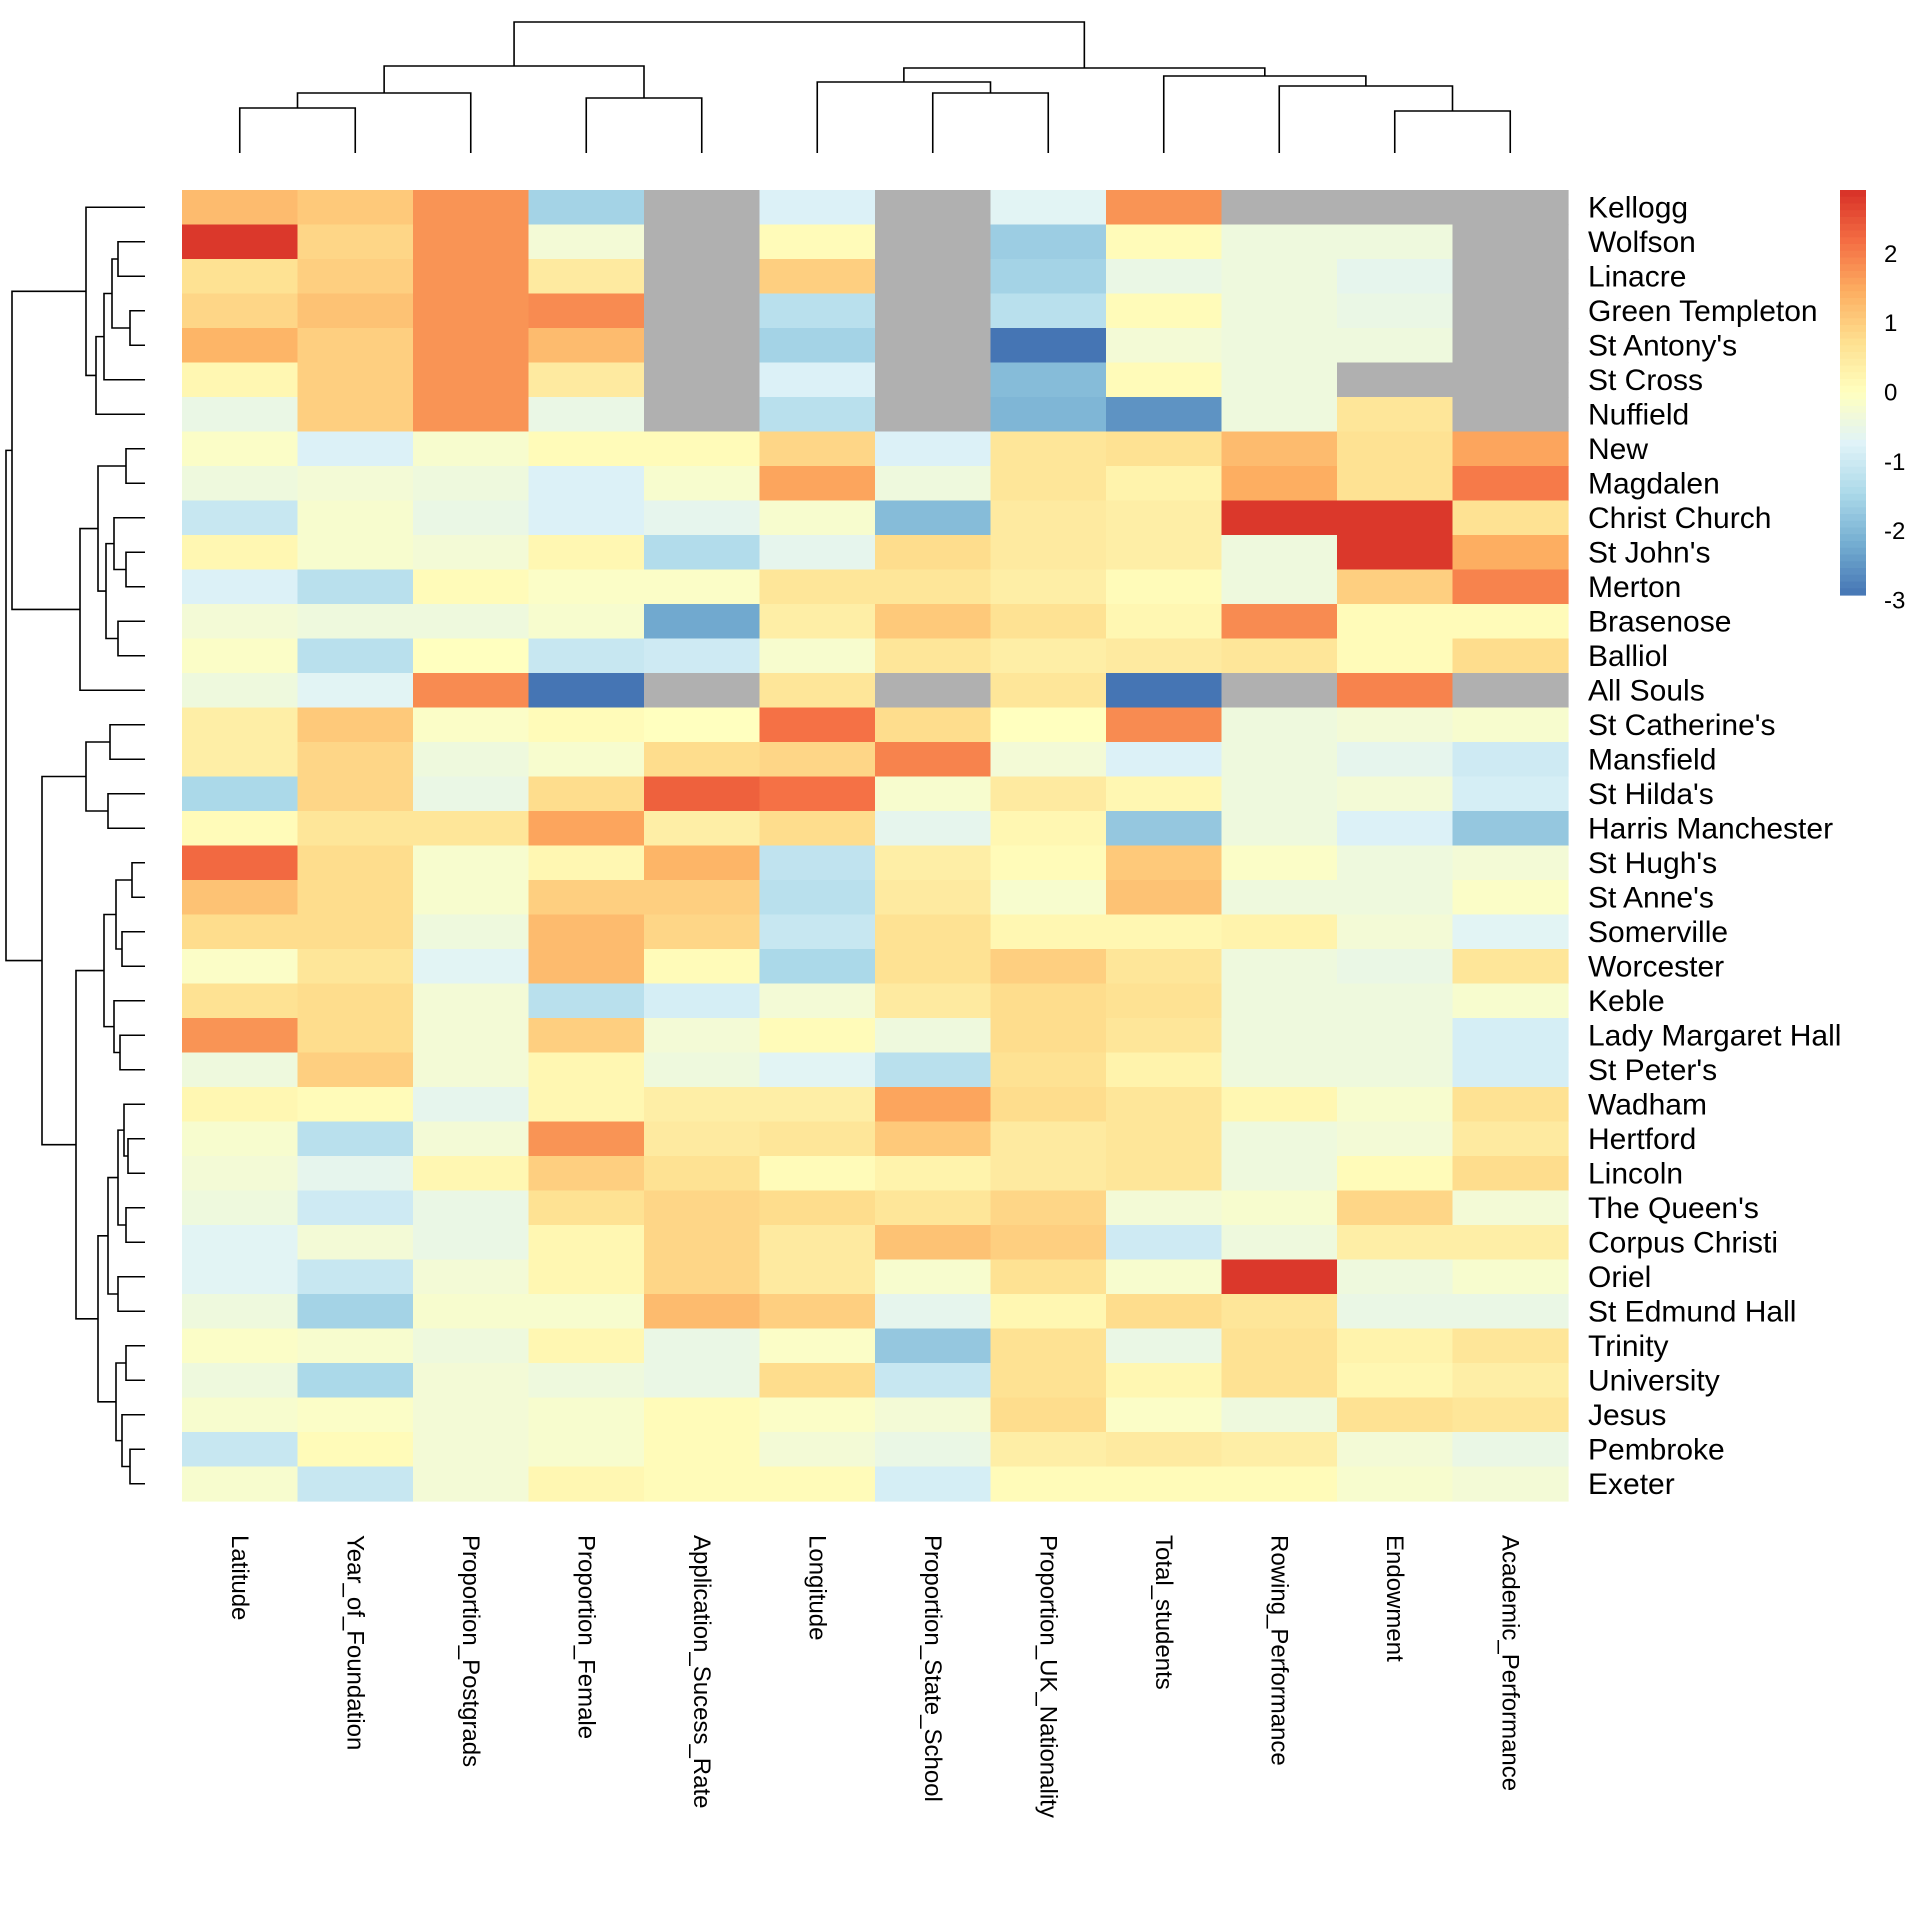 The width and height of the screenshot is (1920, 1925). I want to click on color-scale-tick-label: -3, so click(1894, 601).